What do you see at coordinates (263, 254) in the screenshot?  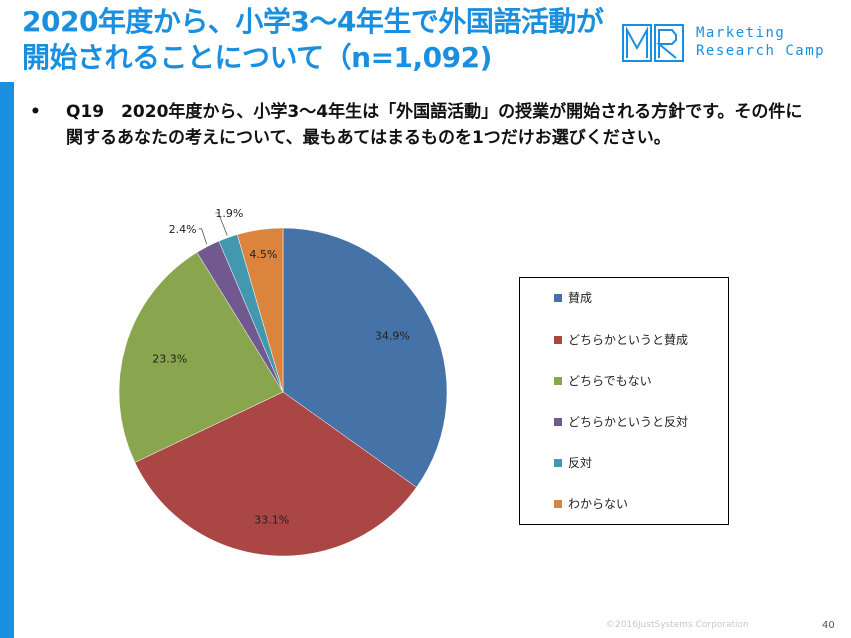 I see `data-label-dont-know: 4.5%` at bounding box center [263, 254].